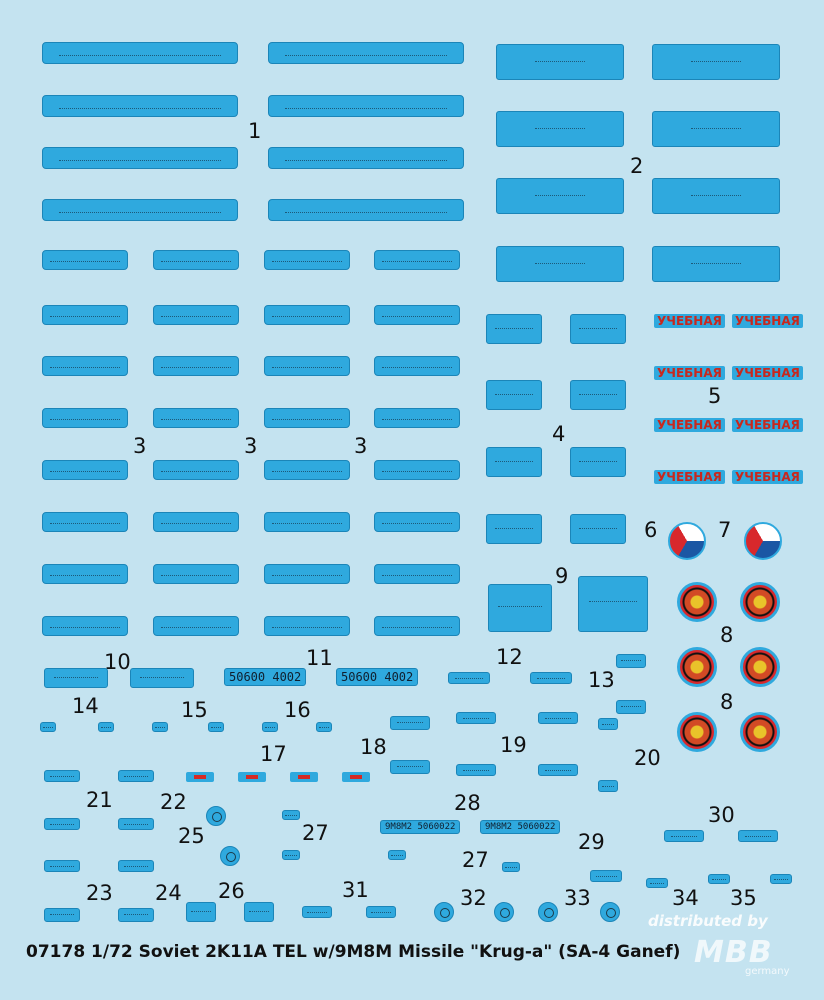  Describe the element at coordinates (265, 677) in the screenshot. I see `decal-11-registration: 50600 4002` at that location.